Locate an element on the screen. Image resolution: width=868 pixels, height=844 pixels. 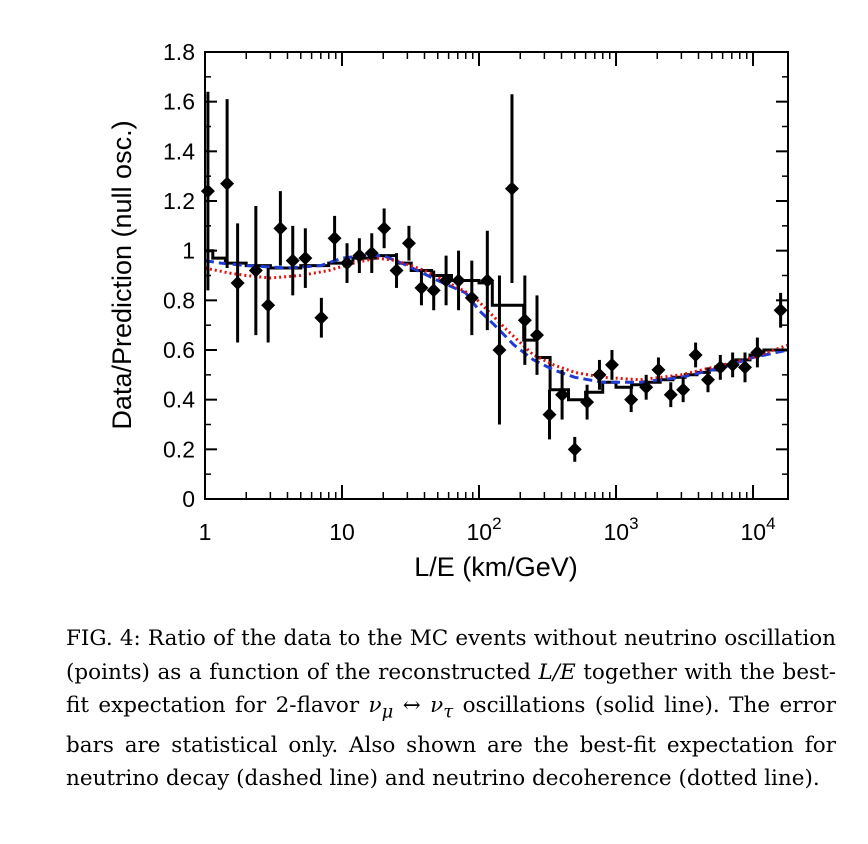
decay-best-fit-line is located at coordinates (496, 319).